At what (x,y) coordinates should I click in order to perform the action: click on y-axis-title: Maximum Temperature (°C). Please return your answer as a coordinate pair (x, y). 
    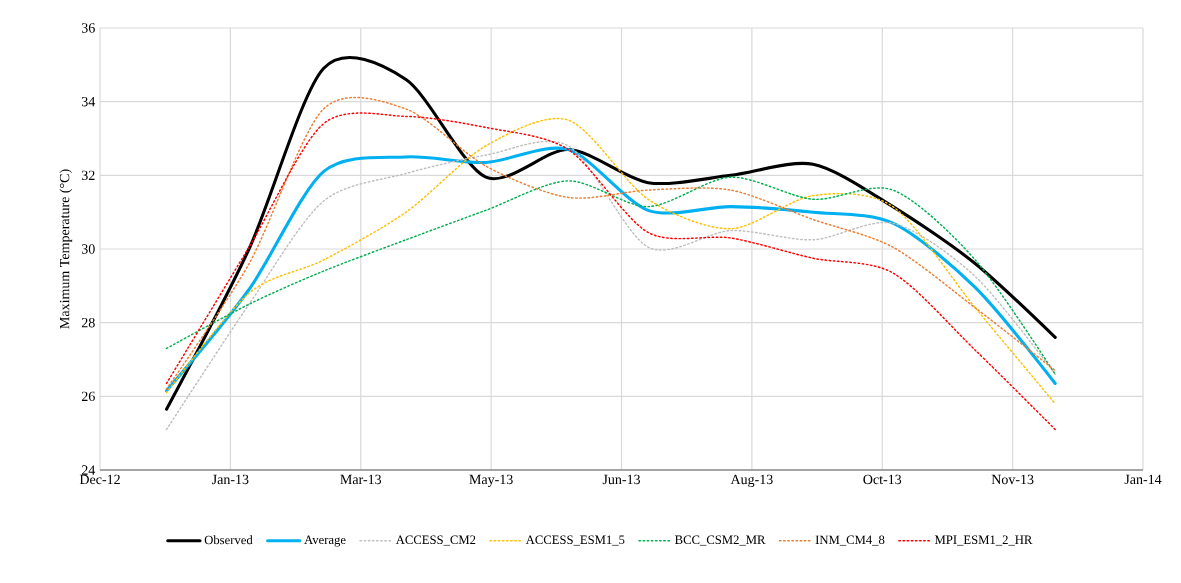
    Looking at the image, I should click on (66, 249).